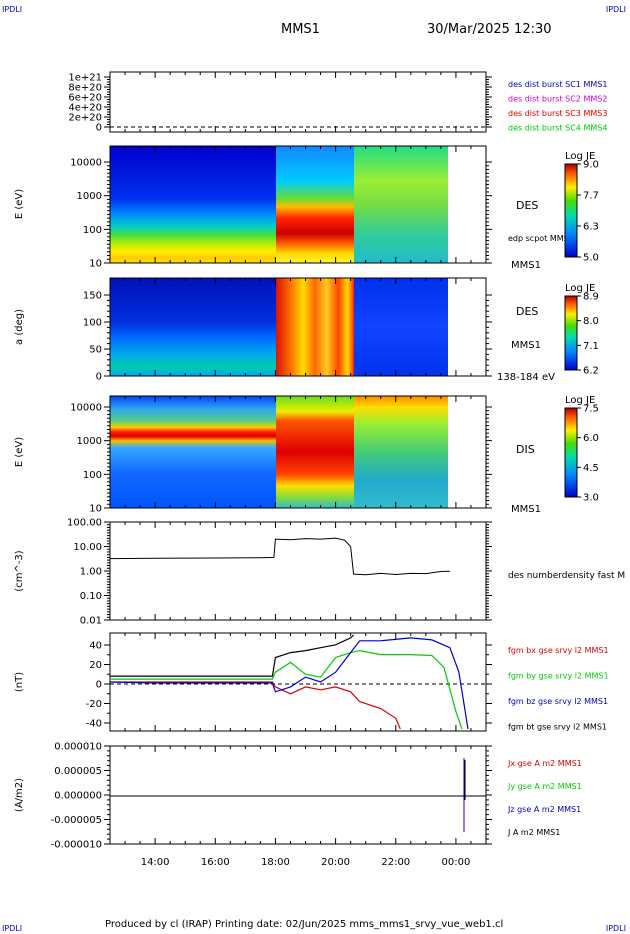  What do you see at coordinates (193, 452) in the screenshot?
I see `dis-segment-pre` at bounding box center [193, 452].